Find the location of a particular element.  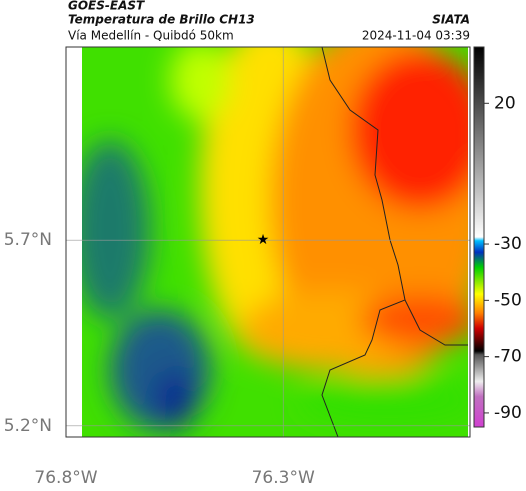

location-marker: ★ is located at coordinates (263, 240).